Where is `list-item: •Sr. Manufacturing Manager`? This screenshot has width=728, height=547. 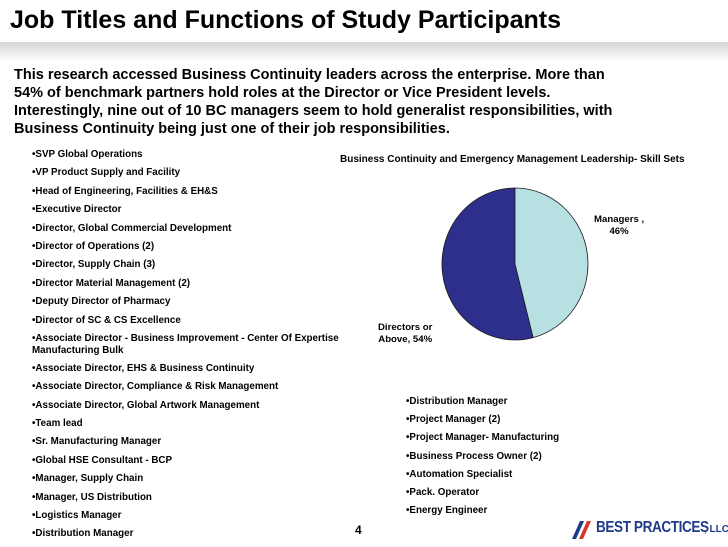
list-item: •Sr. Manufacturing Manager is located at coordinates (97, 442).